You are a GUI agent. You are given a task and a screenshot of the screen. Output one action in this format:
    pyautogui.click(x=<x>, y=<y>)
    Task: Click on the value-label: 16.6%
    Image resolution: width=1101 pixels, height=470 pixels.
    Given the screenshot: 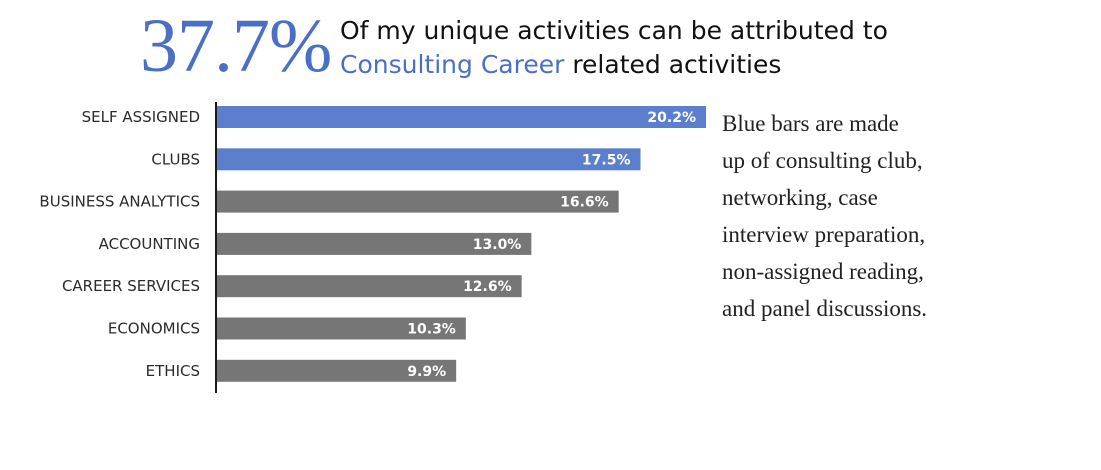 What is the action you would take?
    pyautogui.click(x=584, y=203)
    